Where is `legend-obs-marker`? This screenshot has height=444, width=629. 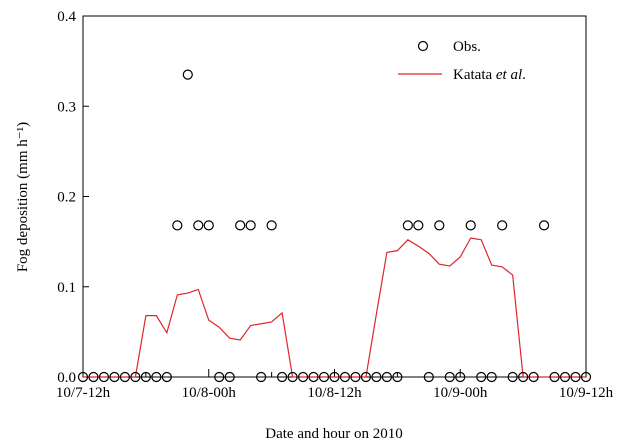 legend-obs-marker is located at coordinates (423, 46).